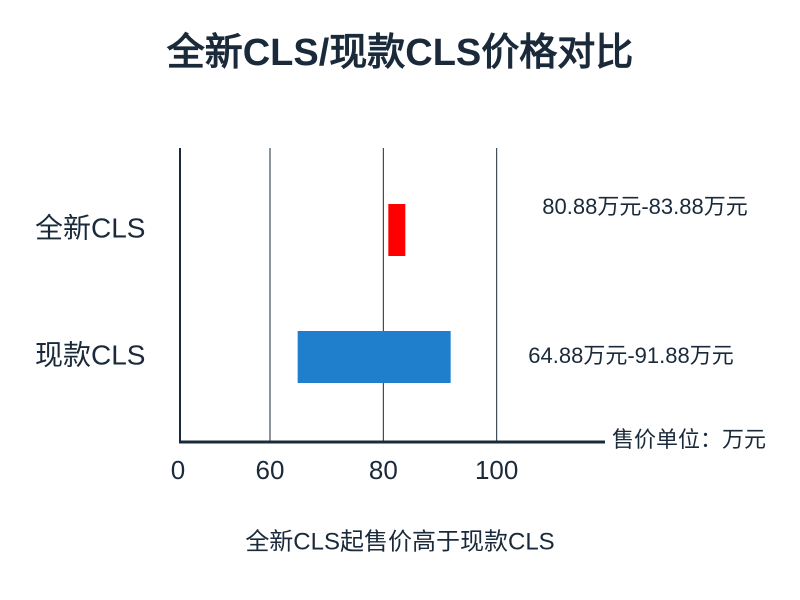  What do you see at coordinates (644, 206) in the screenshot?
I see `range-label: 80.88万元-83.88万元` at bounding box center [644, 206].